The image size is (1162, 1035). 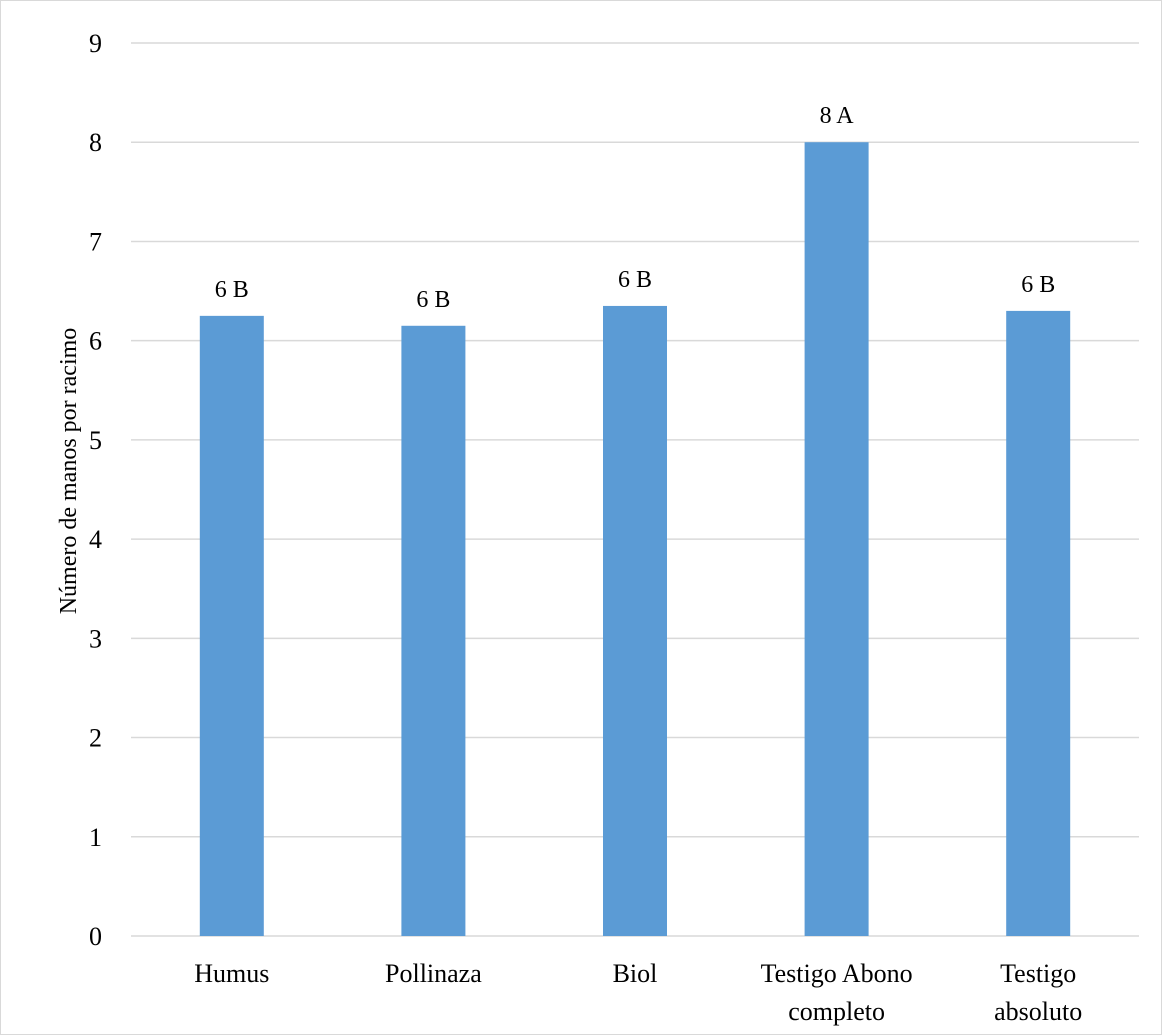 I want to click on data-labels: 6 B 6 B 6 B 8 A 6 B, so click(x=635, y=208).